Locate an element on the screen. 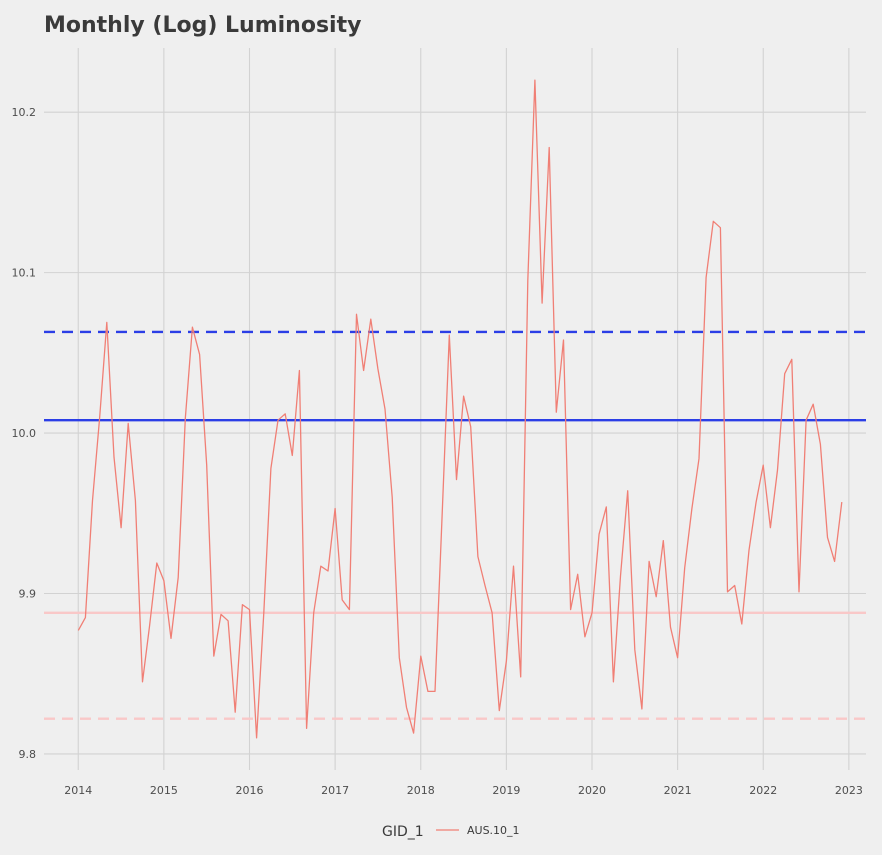 The height and width of the screenshot is (855, 882). x-tick-label: 2022 is located at coordinates (763, 790).